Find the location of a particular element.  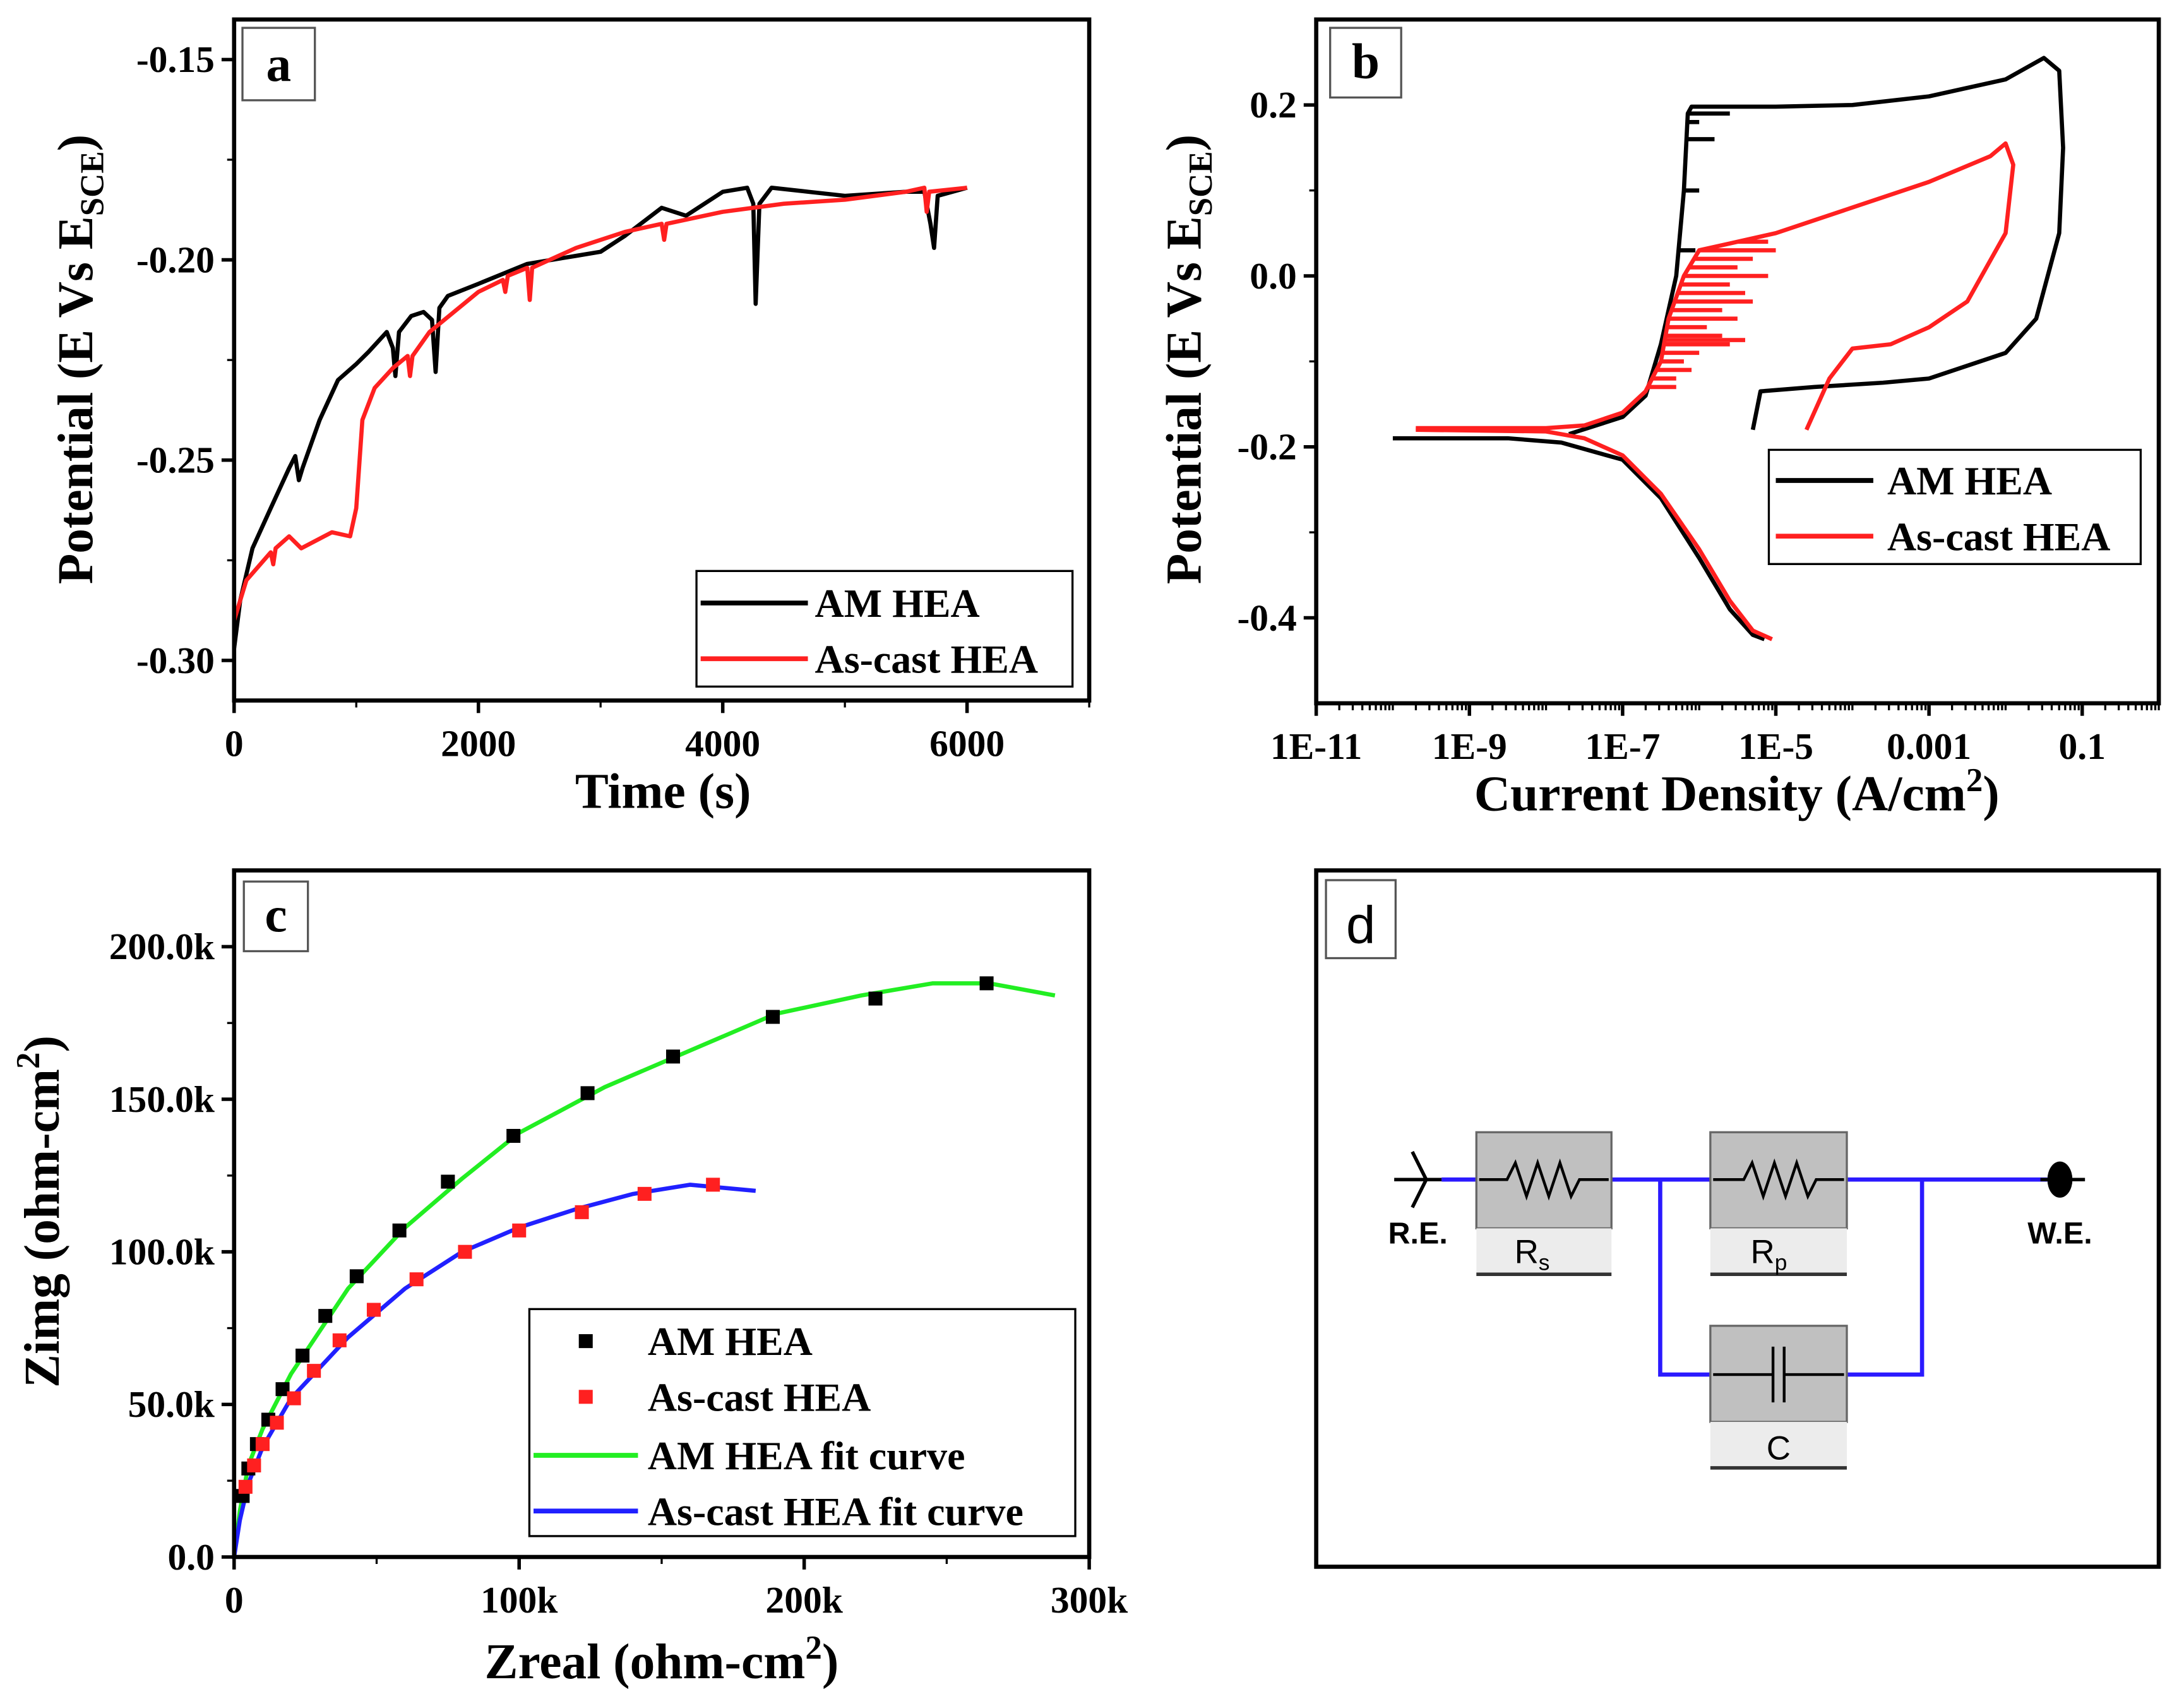

panel-d-label-box is located at coordinates (1361, 920).